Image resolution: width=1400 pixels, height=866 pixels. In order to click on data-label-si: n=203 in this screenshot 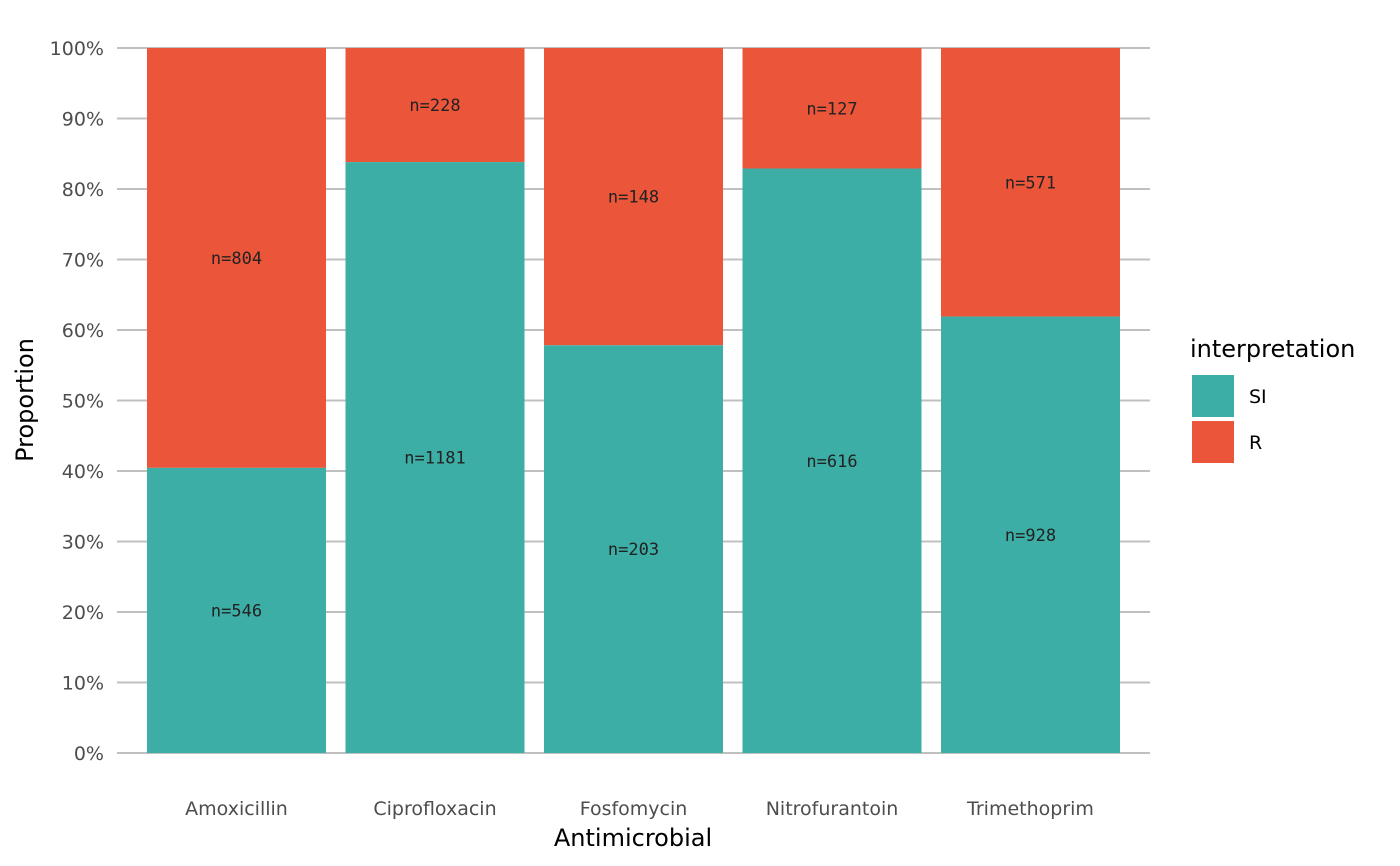, I will do `click(633, 550)`.